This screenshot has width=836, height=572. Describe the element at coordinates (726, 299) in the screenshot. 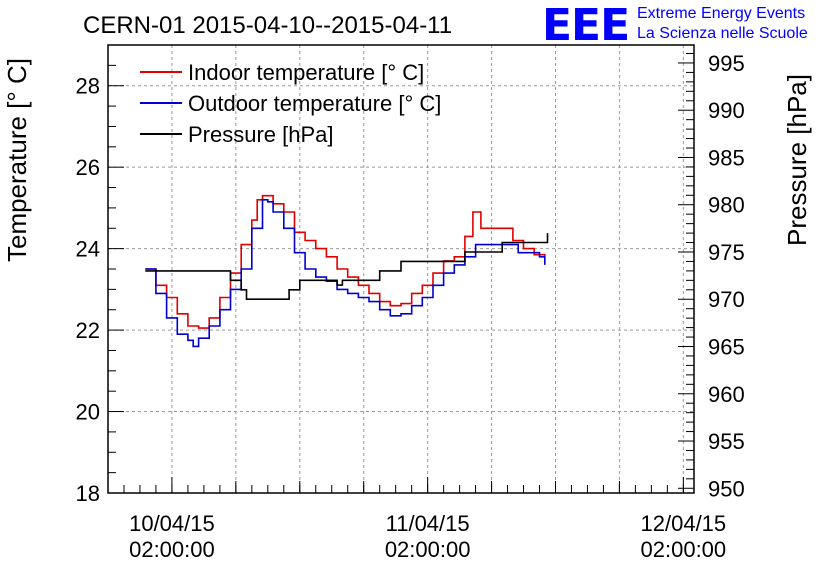

I see `y2-tick-label: 970` at that location.